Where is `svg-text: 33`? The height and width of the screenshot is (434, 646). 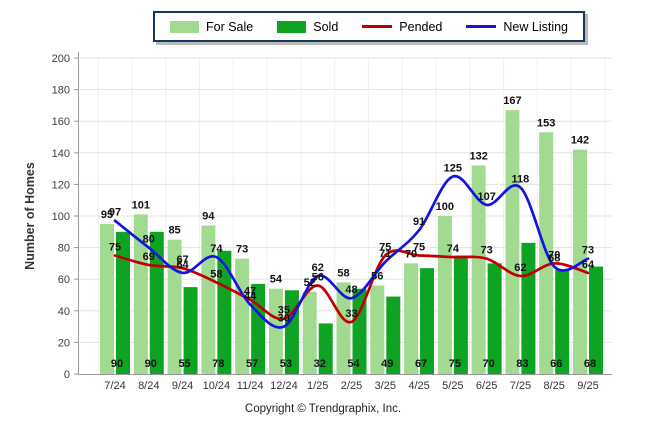
svg-text: 33 is located at coordinates (351, 314).